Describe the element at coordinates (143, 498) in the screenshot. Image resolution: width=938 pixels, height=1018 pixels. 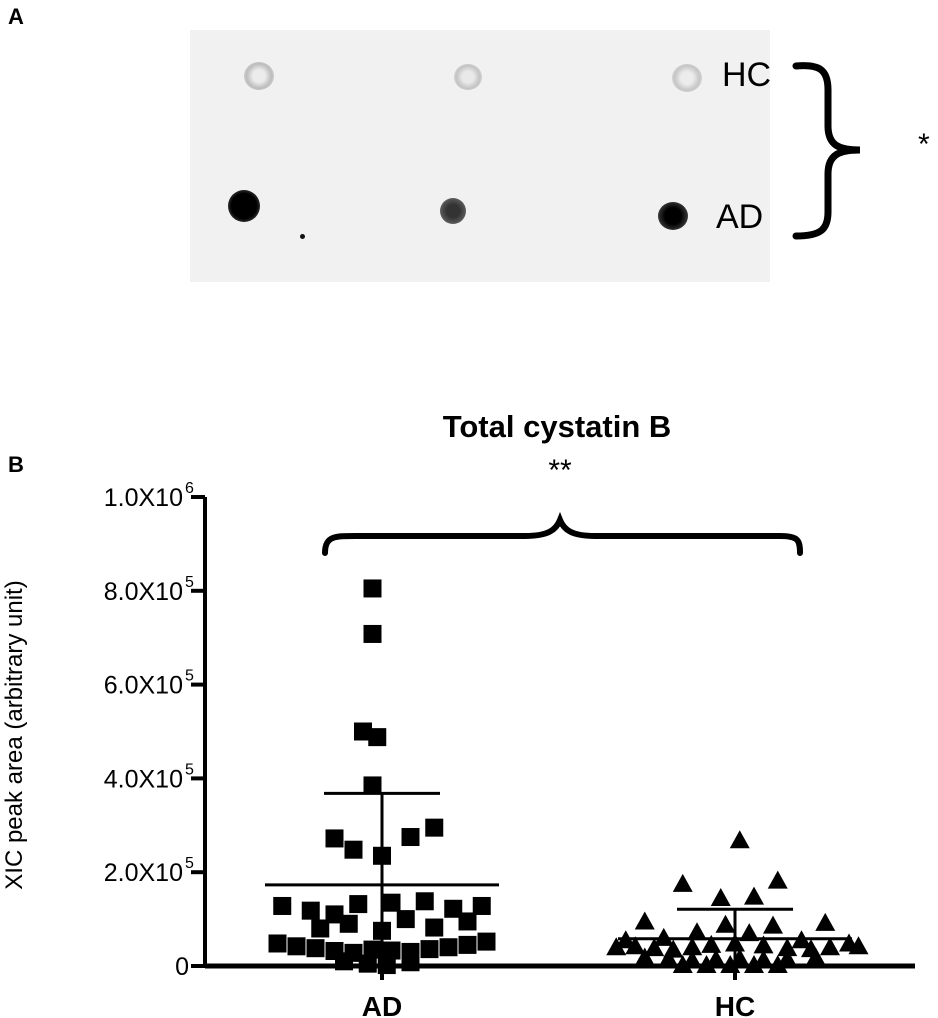
I see `y-tick-label: 1.0X10` at that location.